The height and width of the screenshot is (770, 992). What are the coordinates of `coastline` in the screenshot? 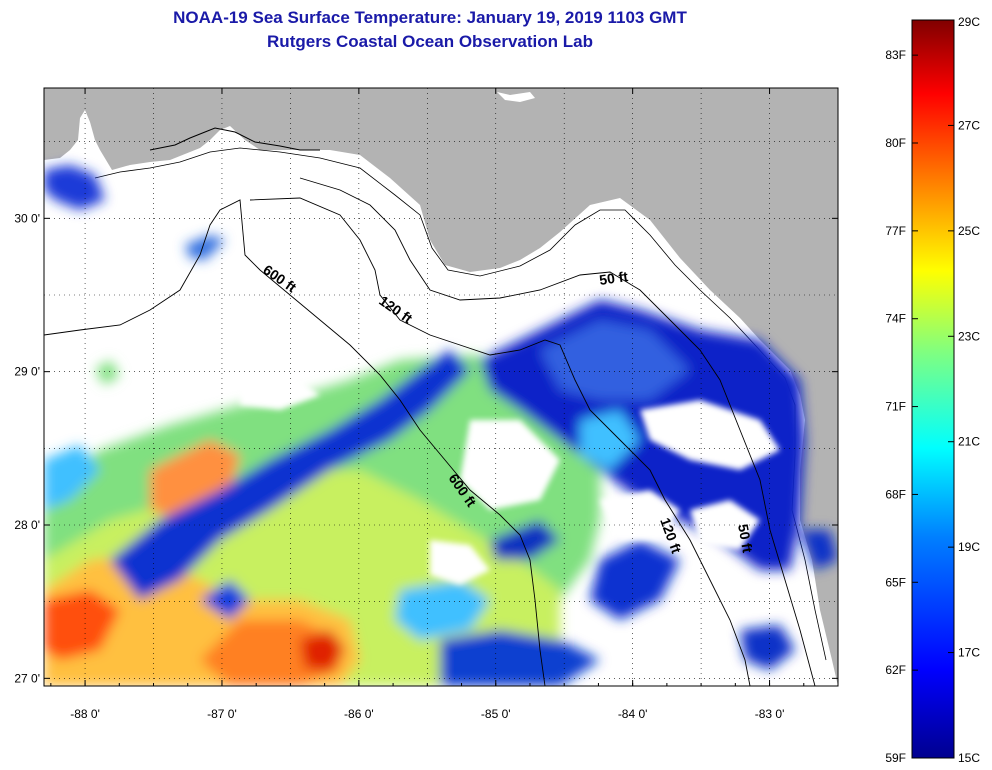 It's located at (234, 139).